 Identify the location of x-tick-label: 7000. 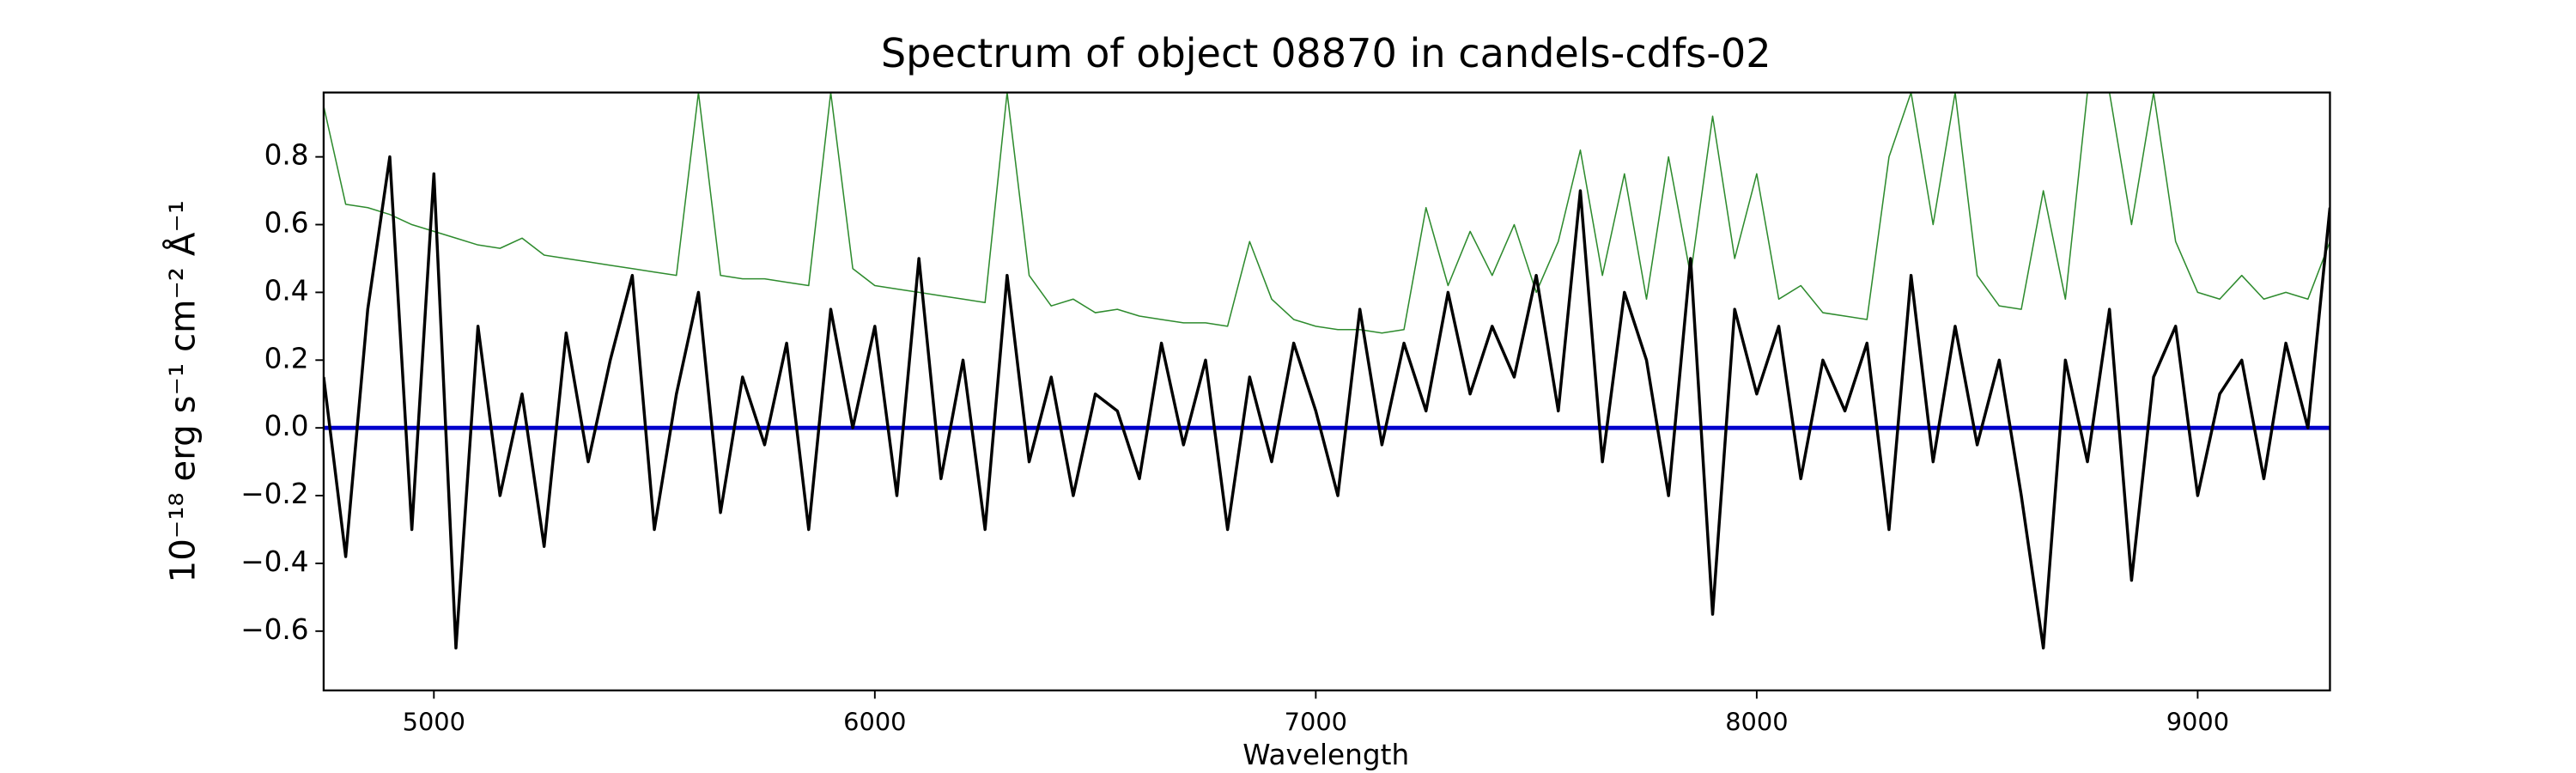
(1316, 721).